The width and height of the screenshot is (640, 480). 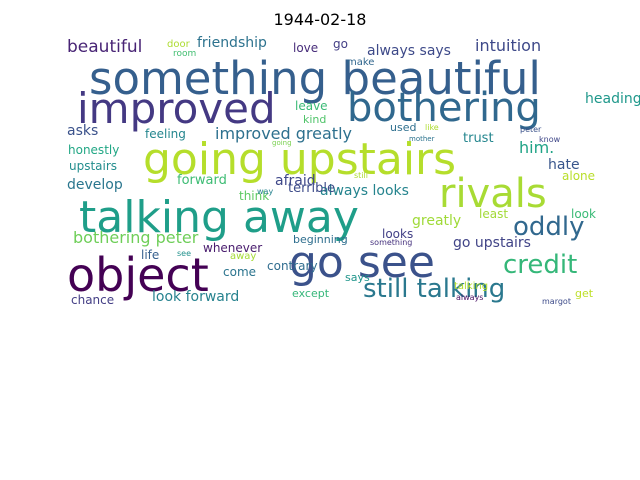 What do you see at coordinates (540, 265) in the screenshot?
I see `word-credit: credit` at bounding box center [540, 265].